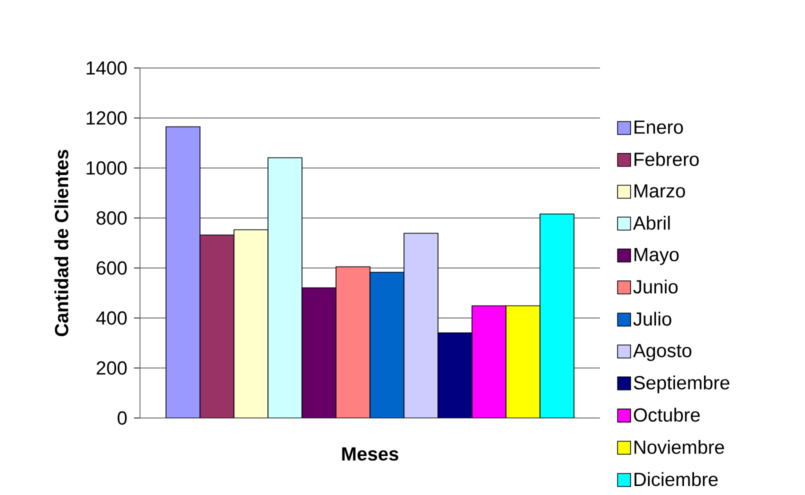 Image resolution: width=805 pixels, height=495 pixels. What do you see at coordinates (61, 243) in the screenshot?
I see `y-axis-title: Cantidad de Clientes` at bounding box center [61, 243].